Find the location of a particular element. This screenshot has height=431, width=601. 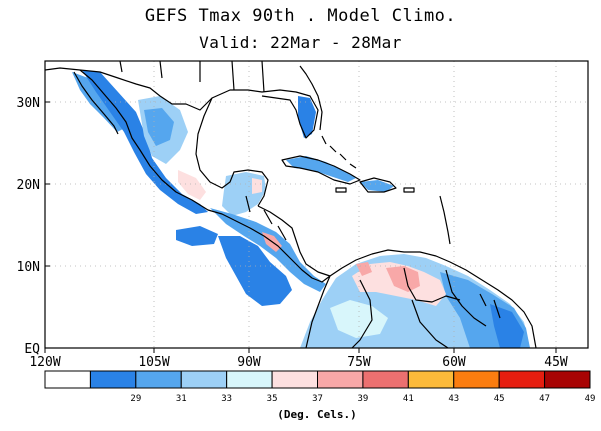

lat-tick-label: 30N is located at coordinates (28, 103).